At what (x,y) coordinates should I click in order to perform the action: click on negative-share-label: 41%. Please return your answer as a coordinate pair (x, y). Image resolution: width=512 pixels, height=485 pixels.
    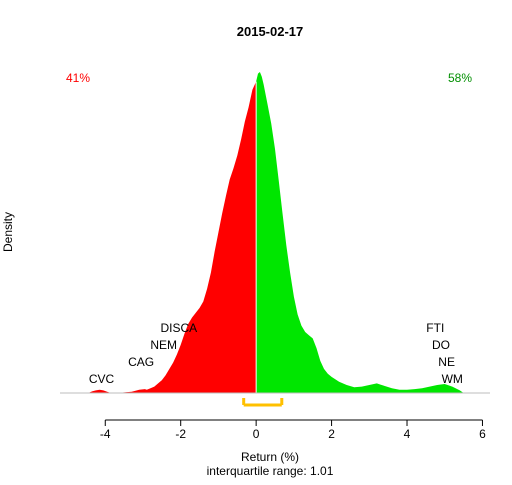
    Looking at the image, I should click on (78, 78).